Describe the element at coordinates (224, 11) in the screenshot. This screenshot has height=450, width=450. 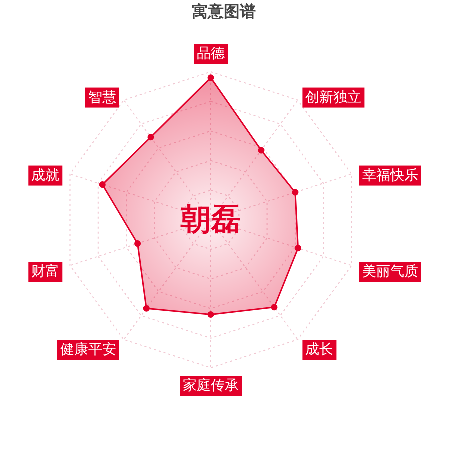
I see `chart-title: 寓意图谱` at that location.